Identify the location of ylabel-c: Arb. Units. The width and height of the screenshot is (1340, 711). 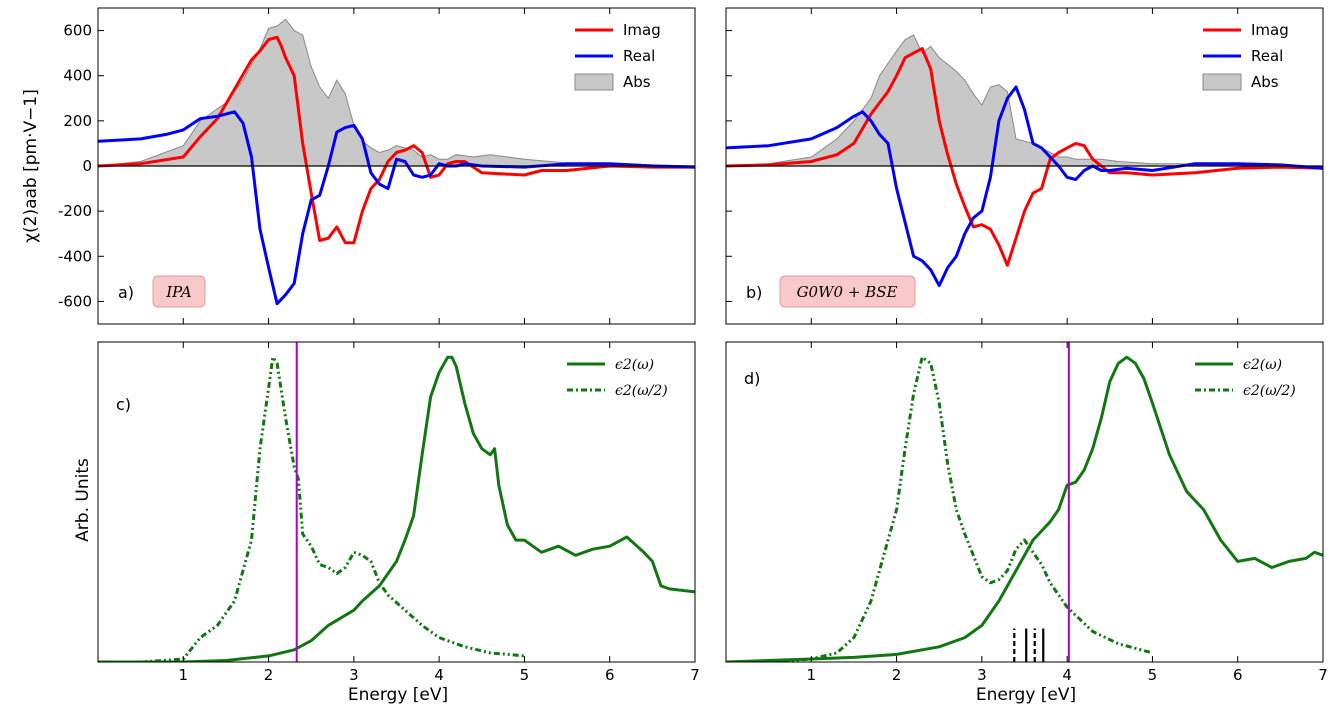
(83, 500).